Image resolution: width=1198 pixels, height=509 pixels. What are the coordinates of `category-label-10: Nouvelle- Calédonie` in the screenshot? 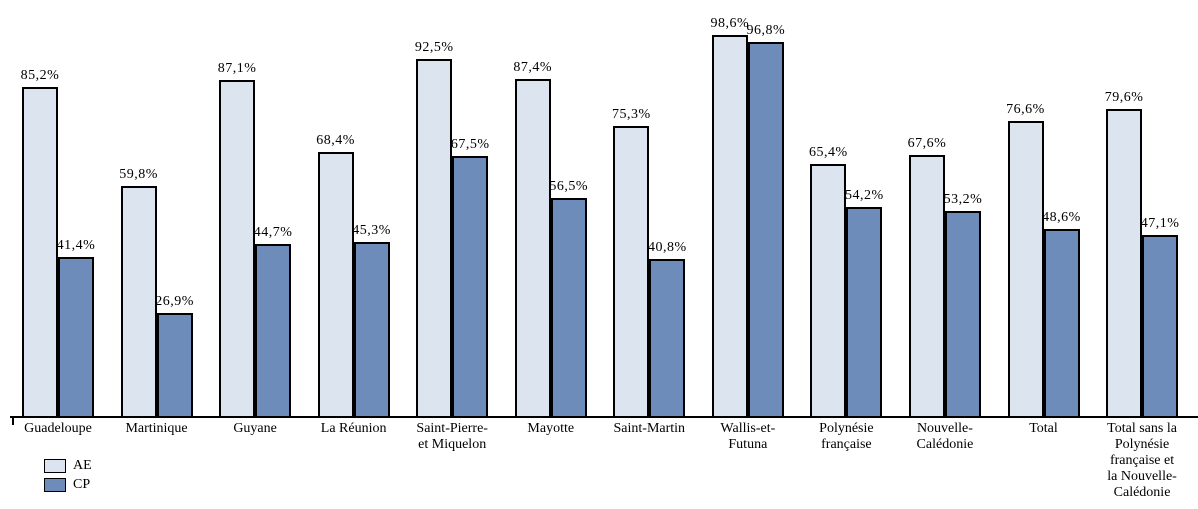 It's located at (945, 436).